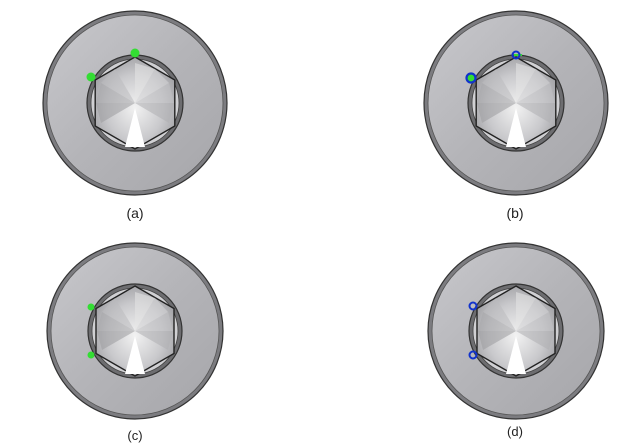 This screenshot has height=447, width=639. I want to click on panel-caption-b: (b), so click(515, 213).